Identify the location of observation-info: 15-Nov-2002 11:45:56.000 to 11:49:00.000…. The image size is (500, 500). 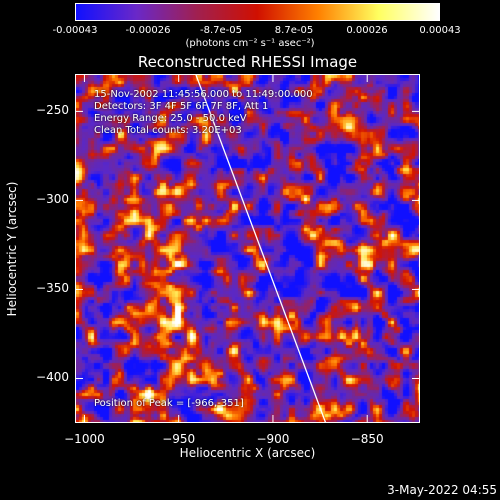
(203, 113).